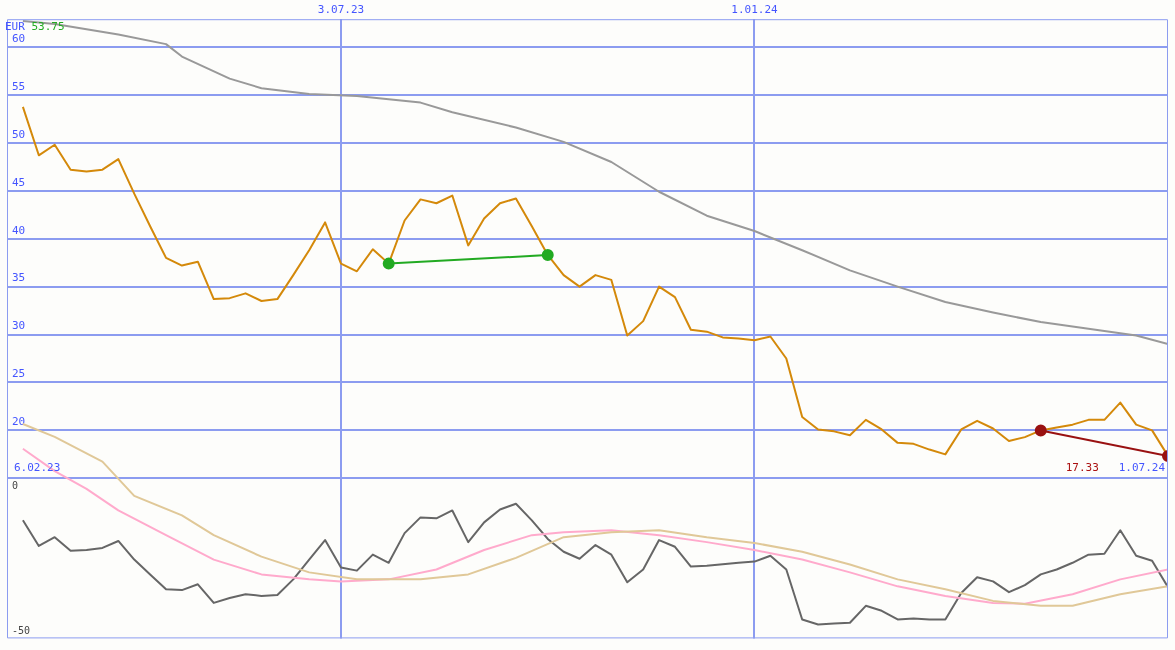 The width and height of the screenshot is (1175, 650). I want to click on y-tick-label: 20, so click(19, 422).